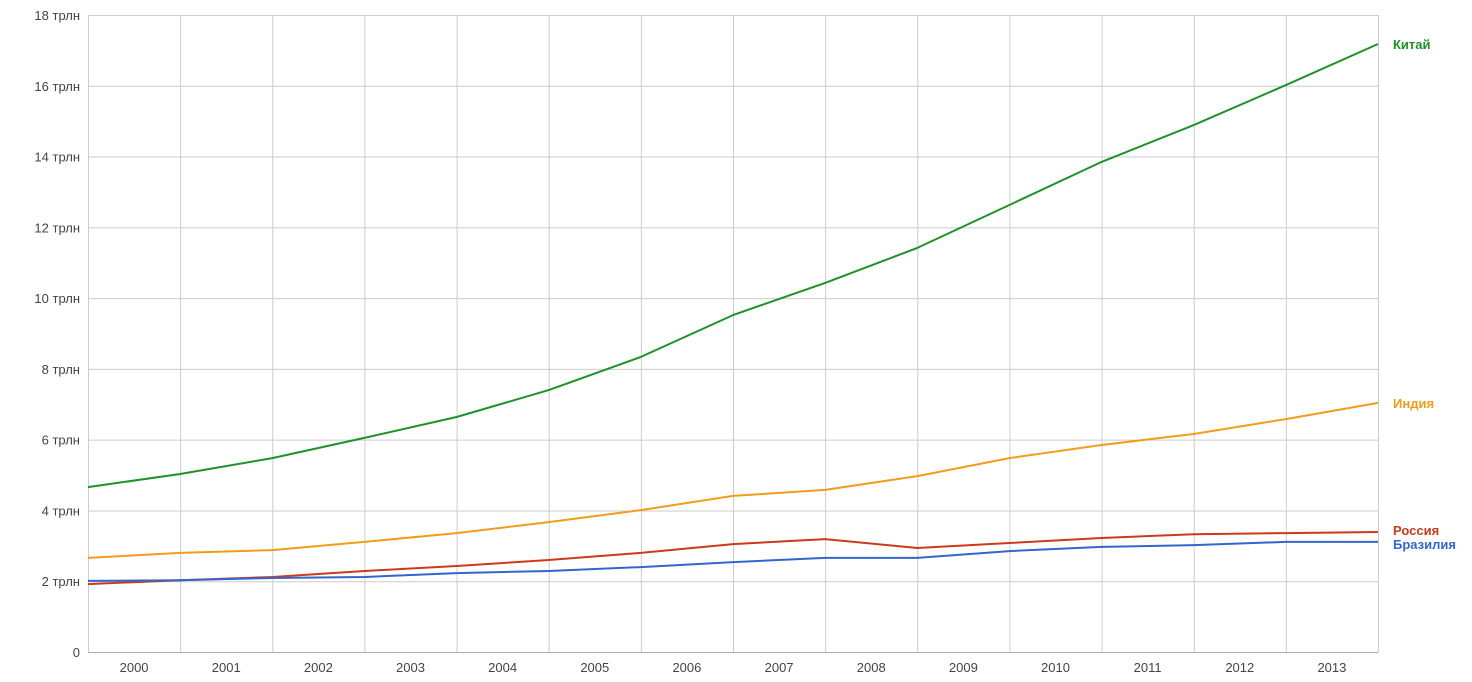 The height and width of the screenshot is (682, 1472). I want to click on x-tick-label: 2004, so click(502, 667).